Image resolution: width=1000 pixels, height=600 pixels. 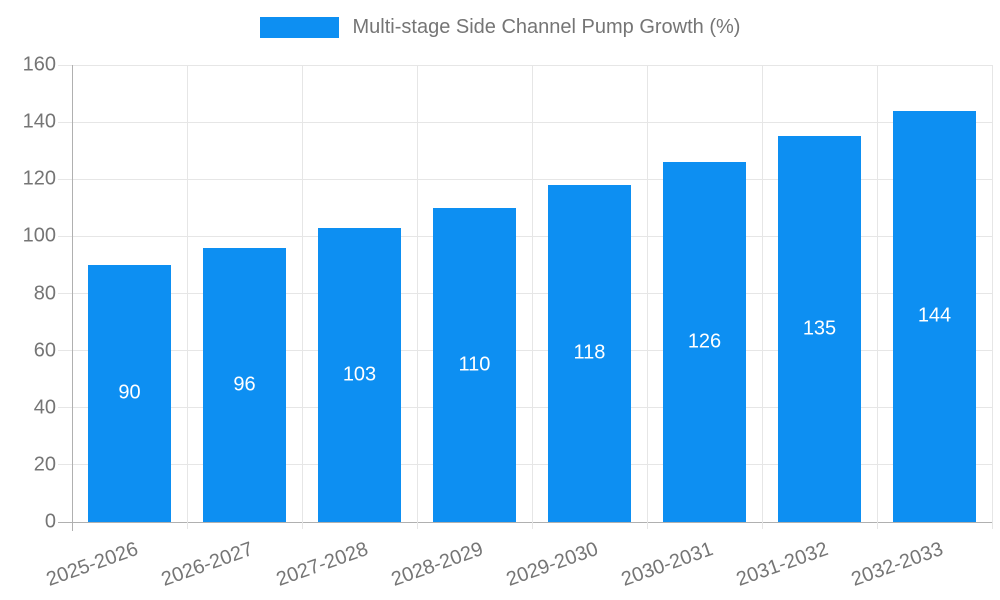 I want to click on bar-value-label: 90, so click(x=129, y=392).